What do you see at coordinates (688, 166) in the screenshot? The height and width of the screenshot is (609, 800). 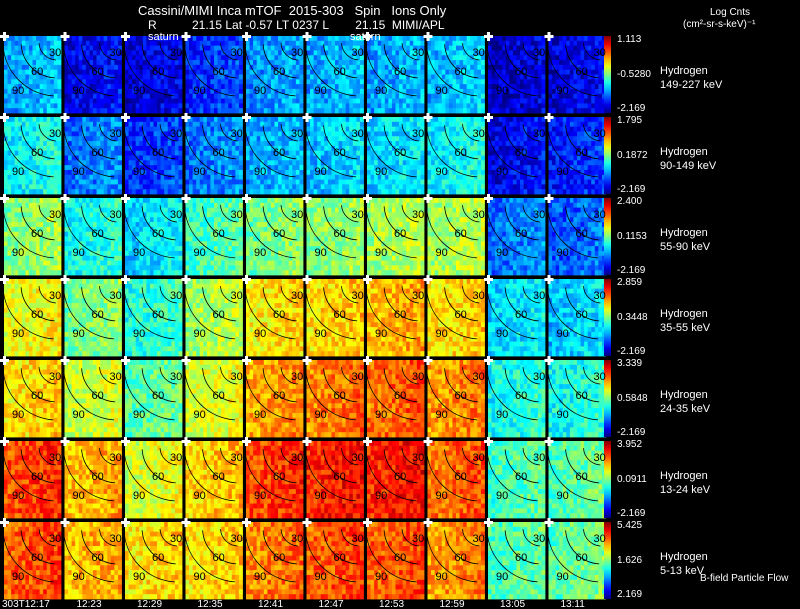 I see `energy-range-label: 90-149 keV` at bounding box center [688, 166].